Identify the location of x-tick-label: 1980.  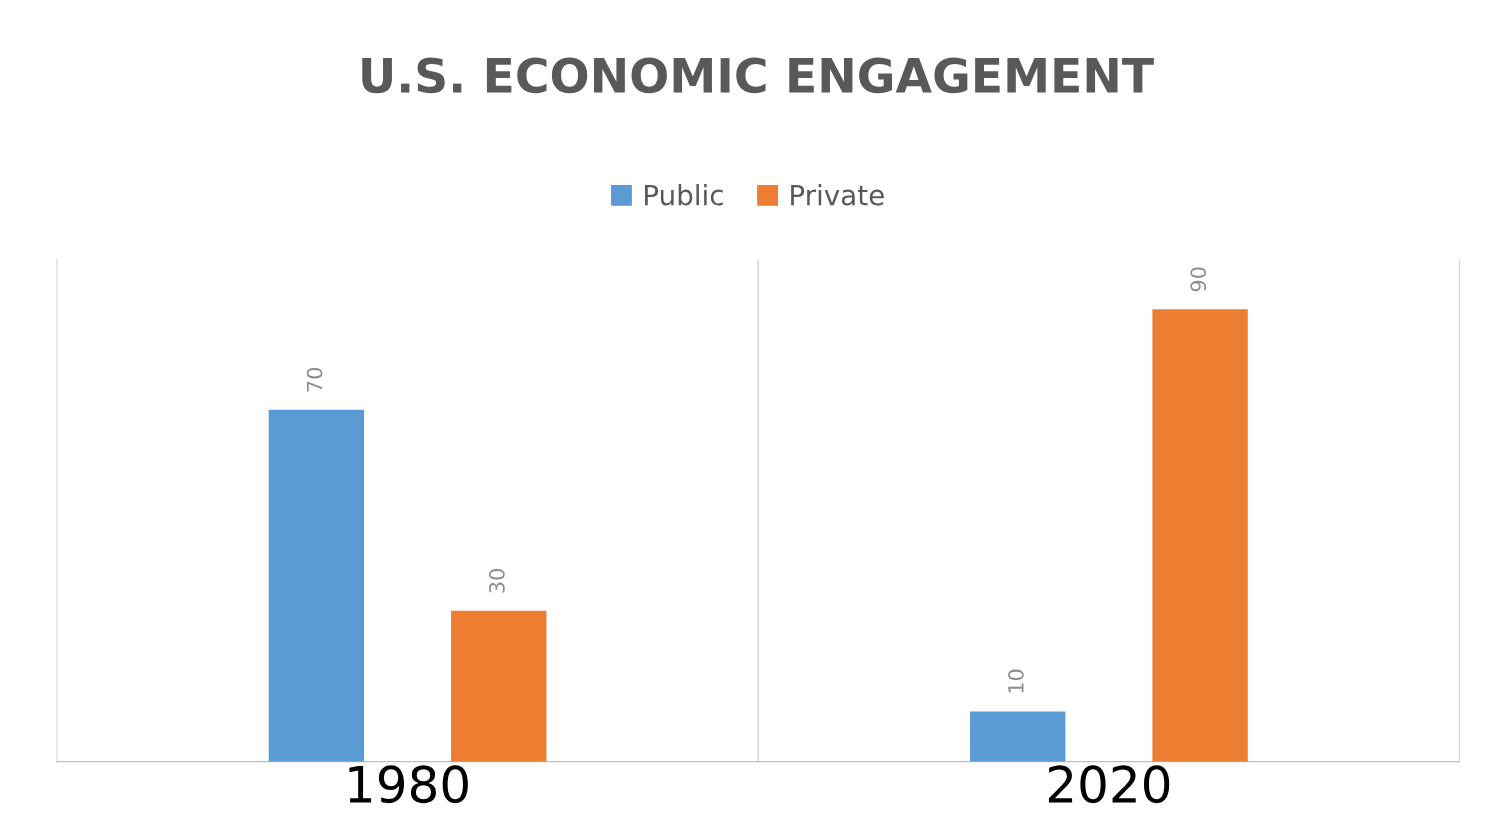
(408, 784).